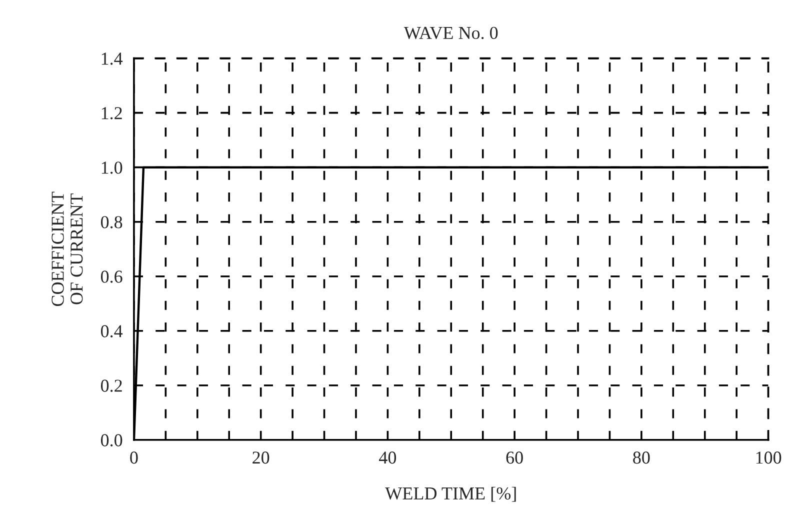 Image resolution: width=788 pixels, height=530 pixels. What do you see at coordinates (514, 458) in the screenshot?
I see `x-tick-label: 60` at bounding box center [514, 458].